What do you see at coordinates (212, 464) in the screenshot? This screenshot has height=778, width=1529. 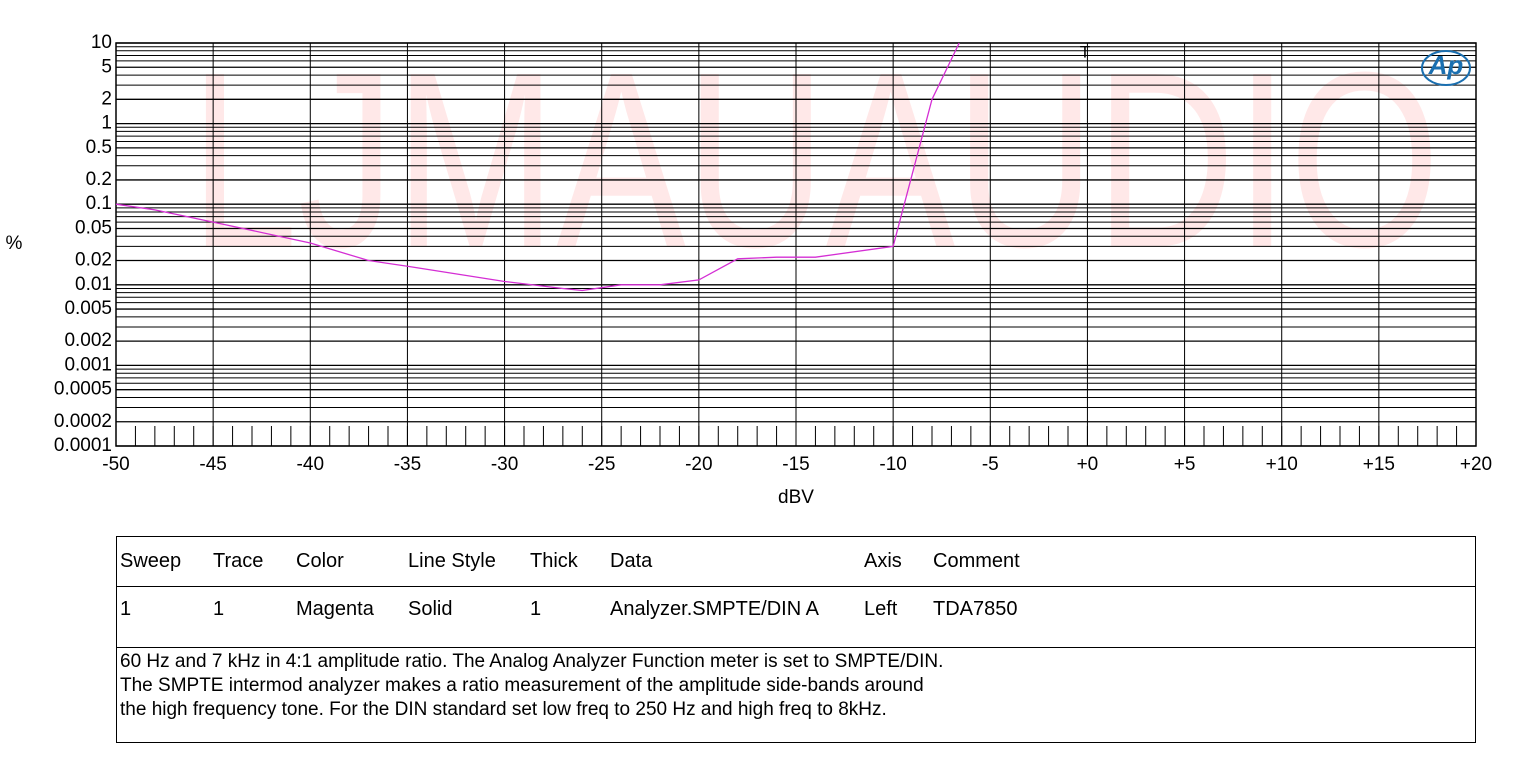 I see `x-tick-label: -45` at bounding box center [212, 464].